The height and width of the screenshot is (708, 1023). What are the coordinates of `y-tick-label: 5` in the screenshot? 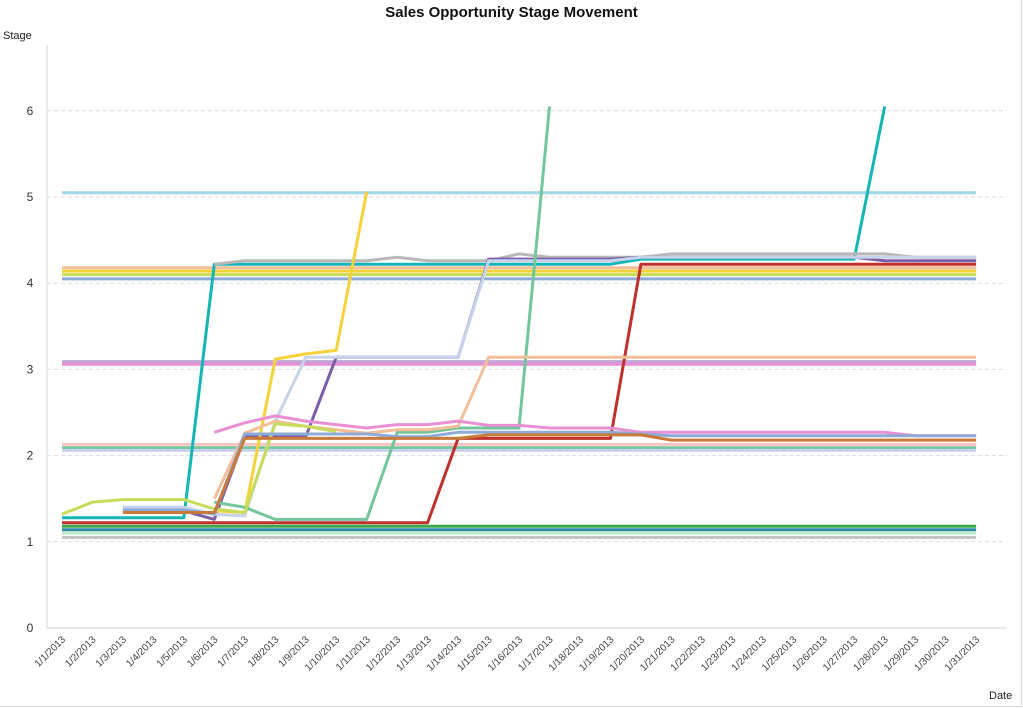 It's located at (30, 197).